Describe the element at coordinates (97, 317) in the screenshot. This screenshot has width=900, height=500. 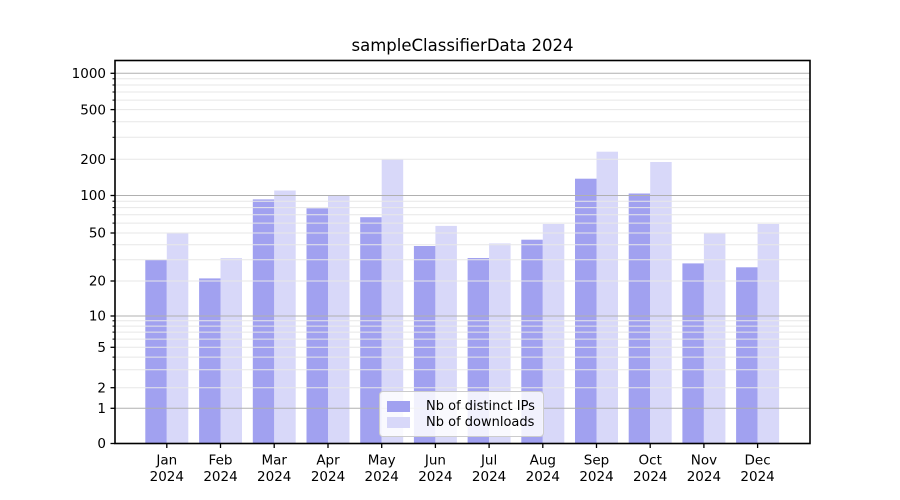
I see `y-tick-label: 10` at that location.